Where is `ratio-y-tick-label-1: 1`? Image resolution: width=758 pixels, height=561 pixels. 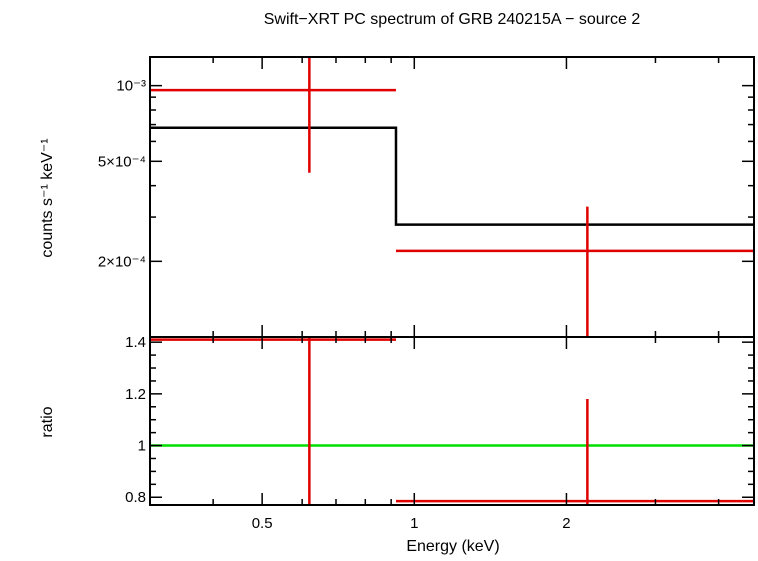 ratio-y-tick-label-1: 1 is located at coordinates (142, 446).